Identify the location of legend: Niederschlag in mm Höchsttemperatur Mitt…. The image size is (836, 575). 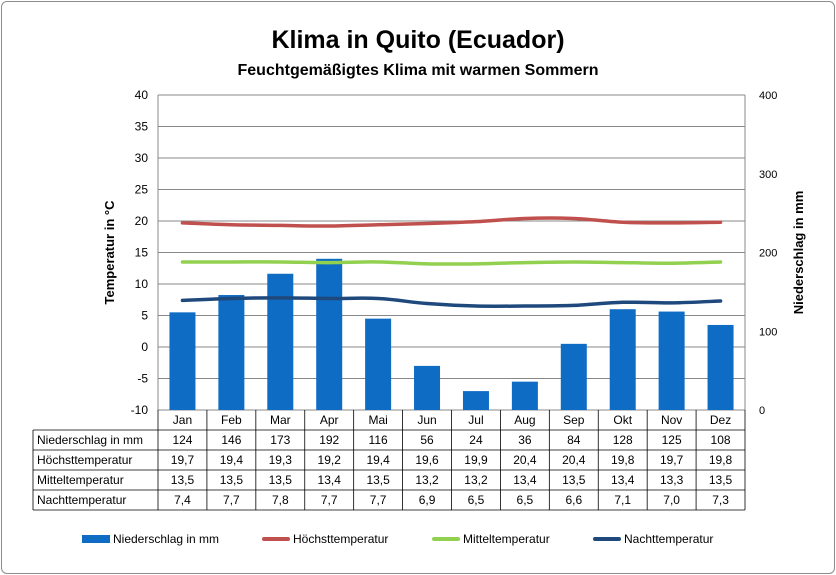
(418, 541).